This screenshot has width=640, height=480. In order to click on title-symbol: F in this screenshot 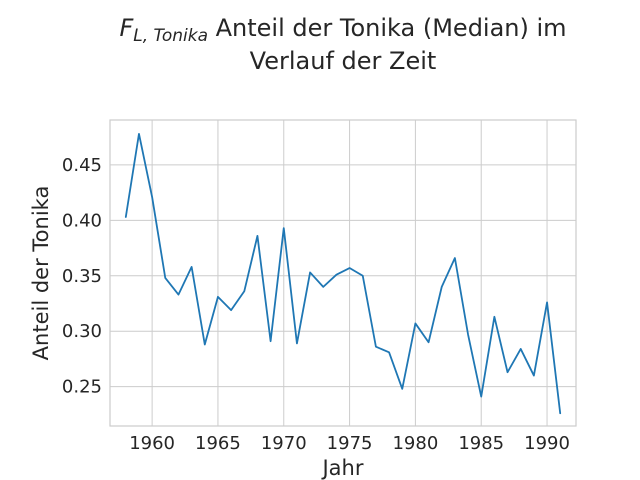, I will do `click(126, 28)`.